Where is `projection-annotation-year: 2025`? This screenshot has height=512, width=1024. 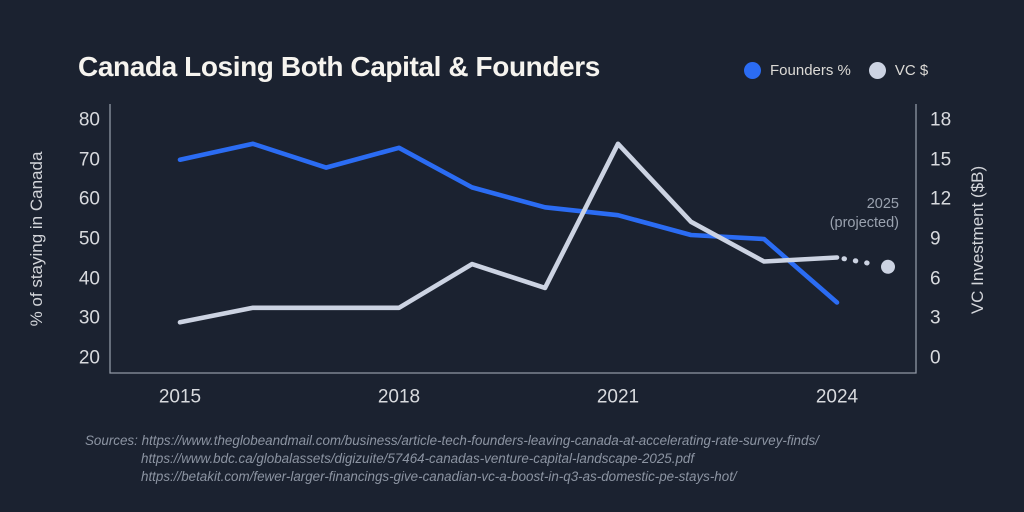 projection-annotation-year: 2025 is located at coordinates (882, 204).